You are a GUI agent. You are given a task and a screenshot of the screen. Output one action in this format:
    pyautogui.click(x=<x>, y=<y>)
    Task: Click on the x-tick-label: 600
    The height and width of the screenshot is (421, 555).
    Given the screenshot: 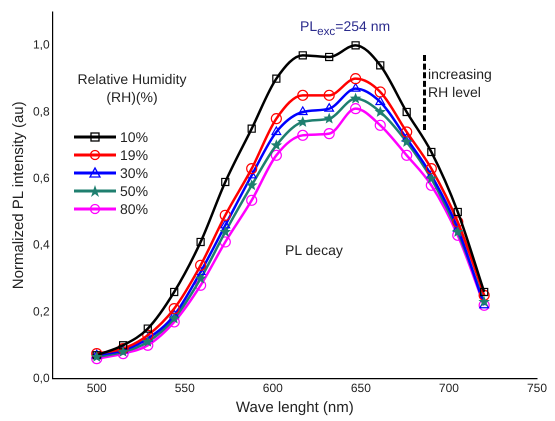 What is the action you would take?
    pyautogui.click(x=273, y=388)
    